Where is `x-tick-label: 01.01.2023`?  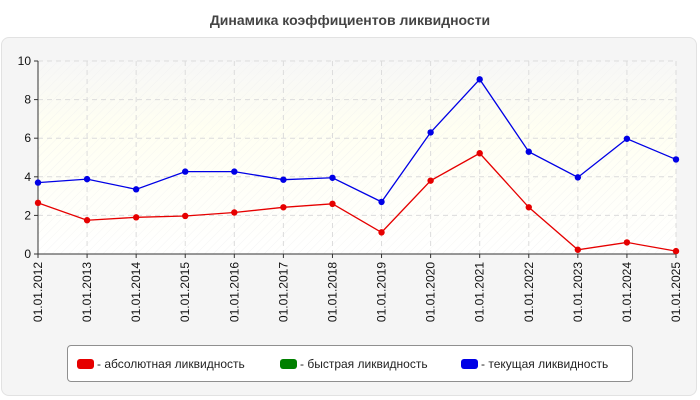 x-tick-label: 01.01.2023 is located at coordinates (578, 292).